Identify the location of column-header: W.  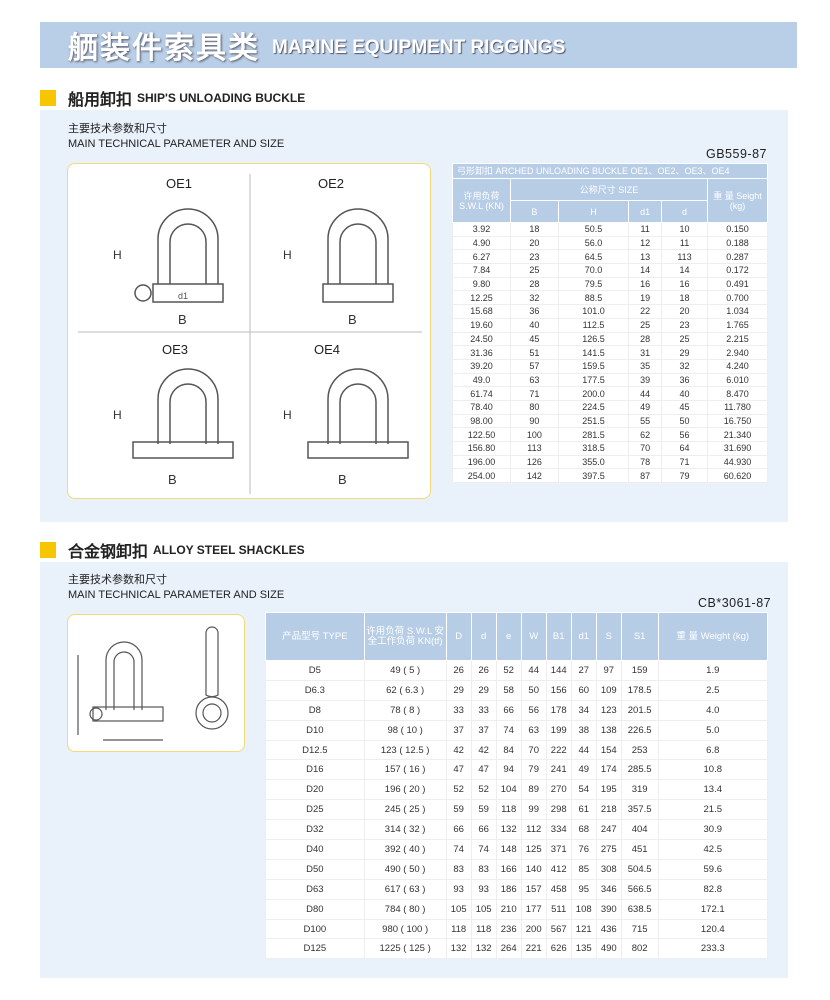
(533, 636).